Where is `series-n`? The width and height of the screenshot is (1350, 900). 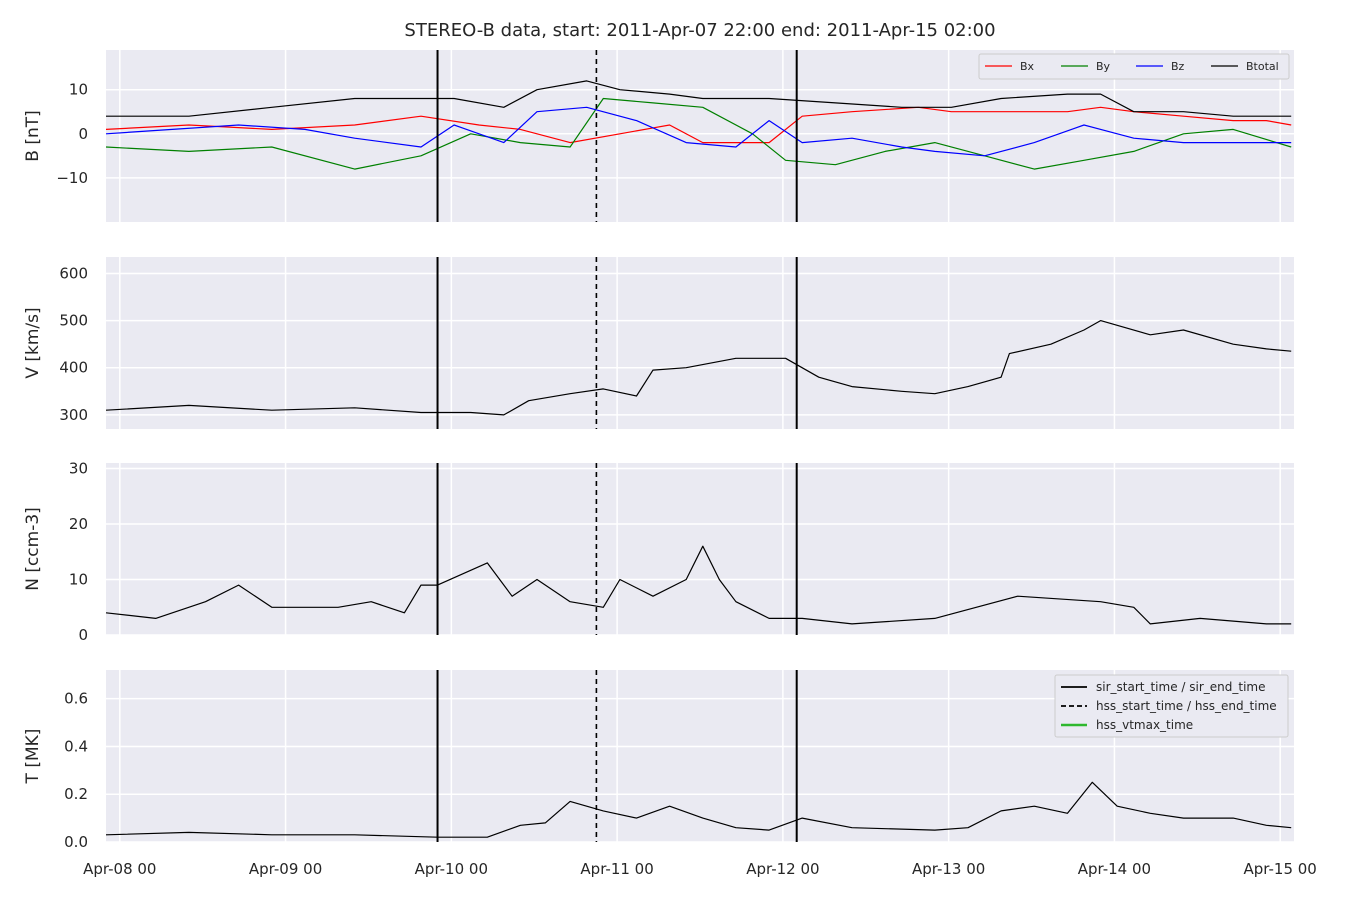 series-n is located at coordinates (698, 585).